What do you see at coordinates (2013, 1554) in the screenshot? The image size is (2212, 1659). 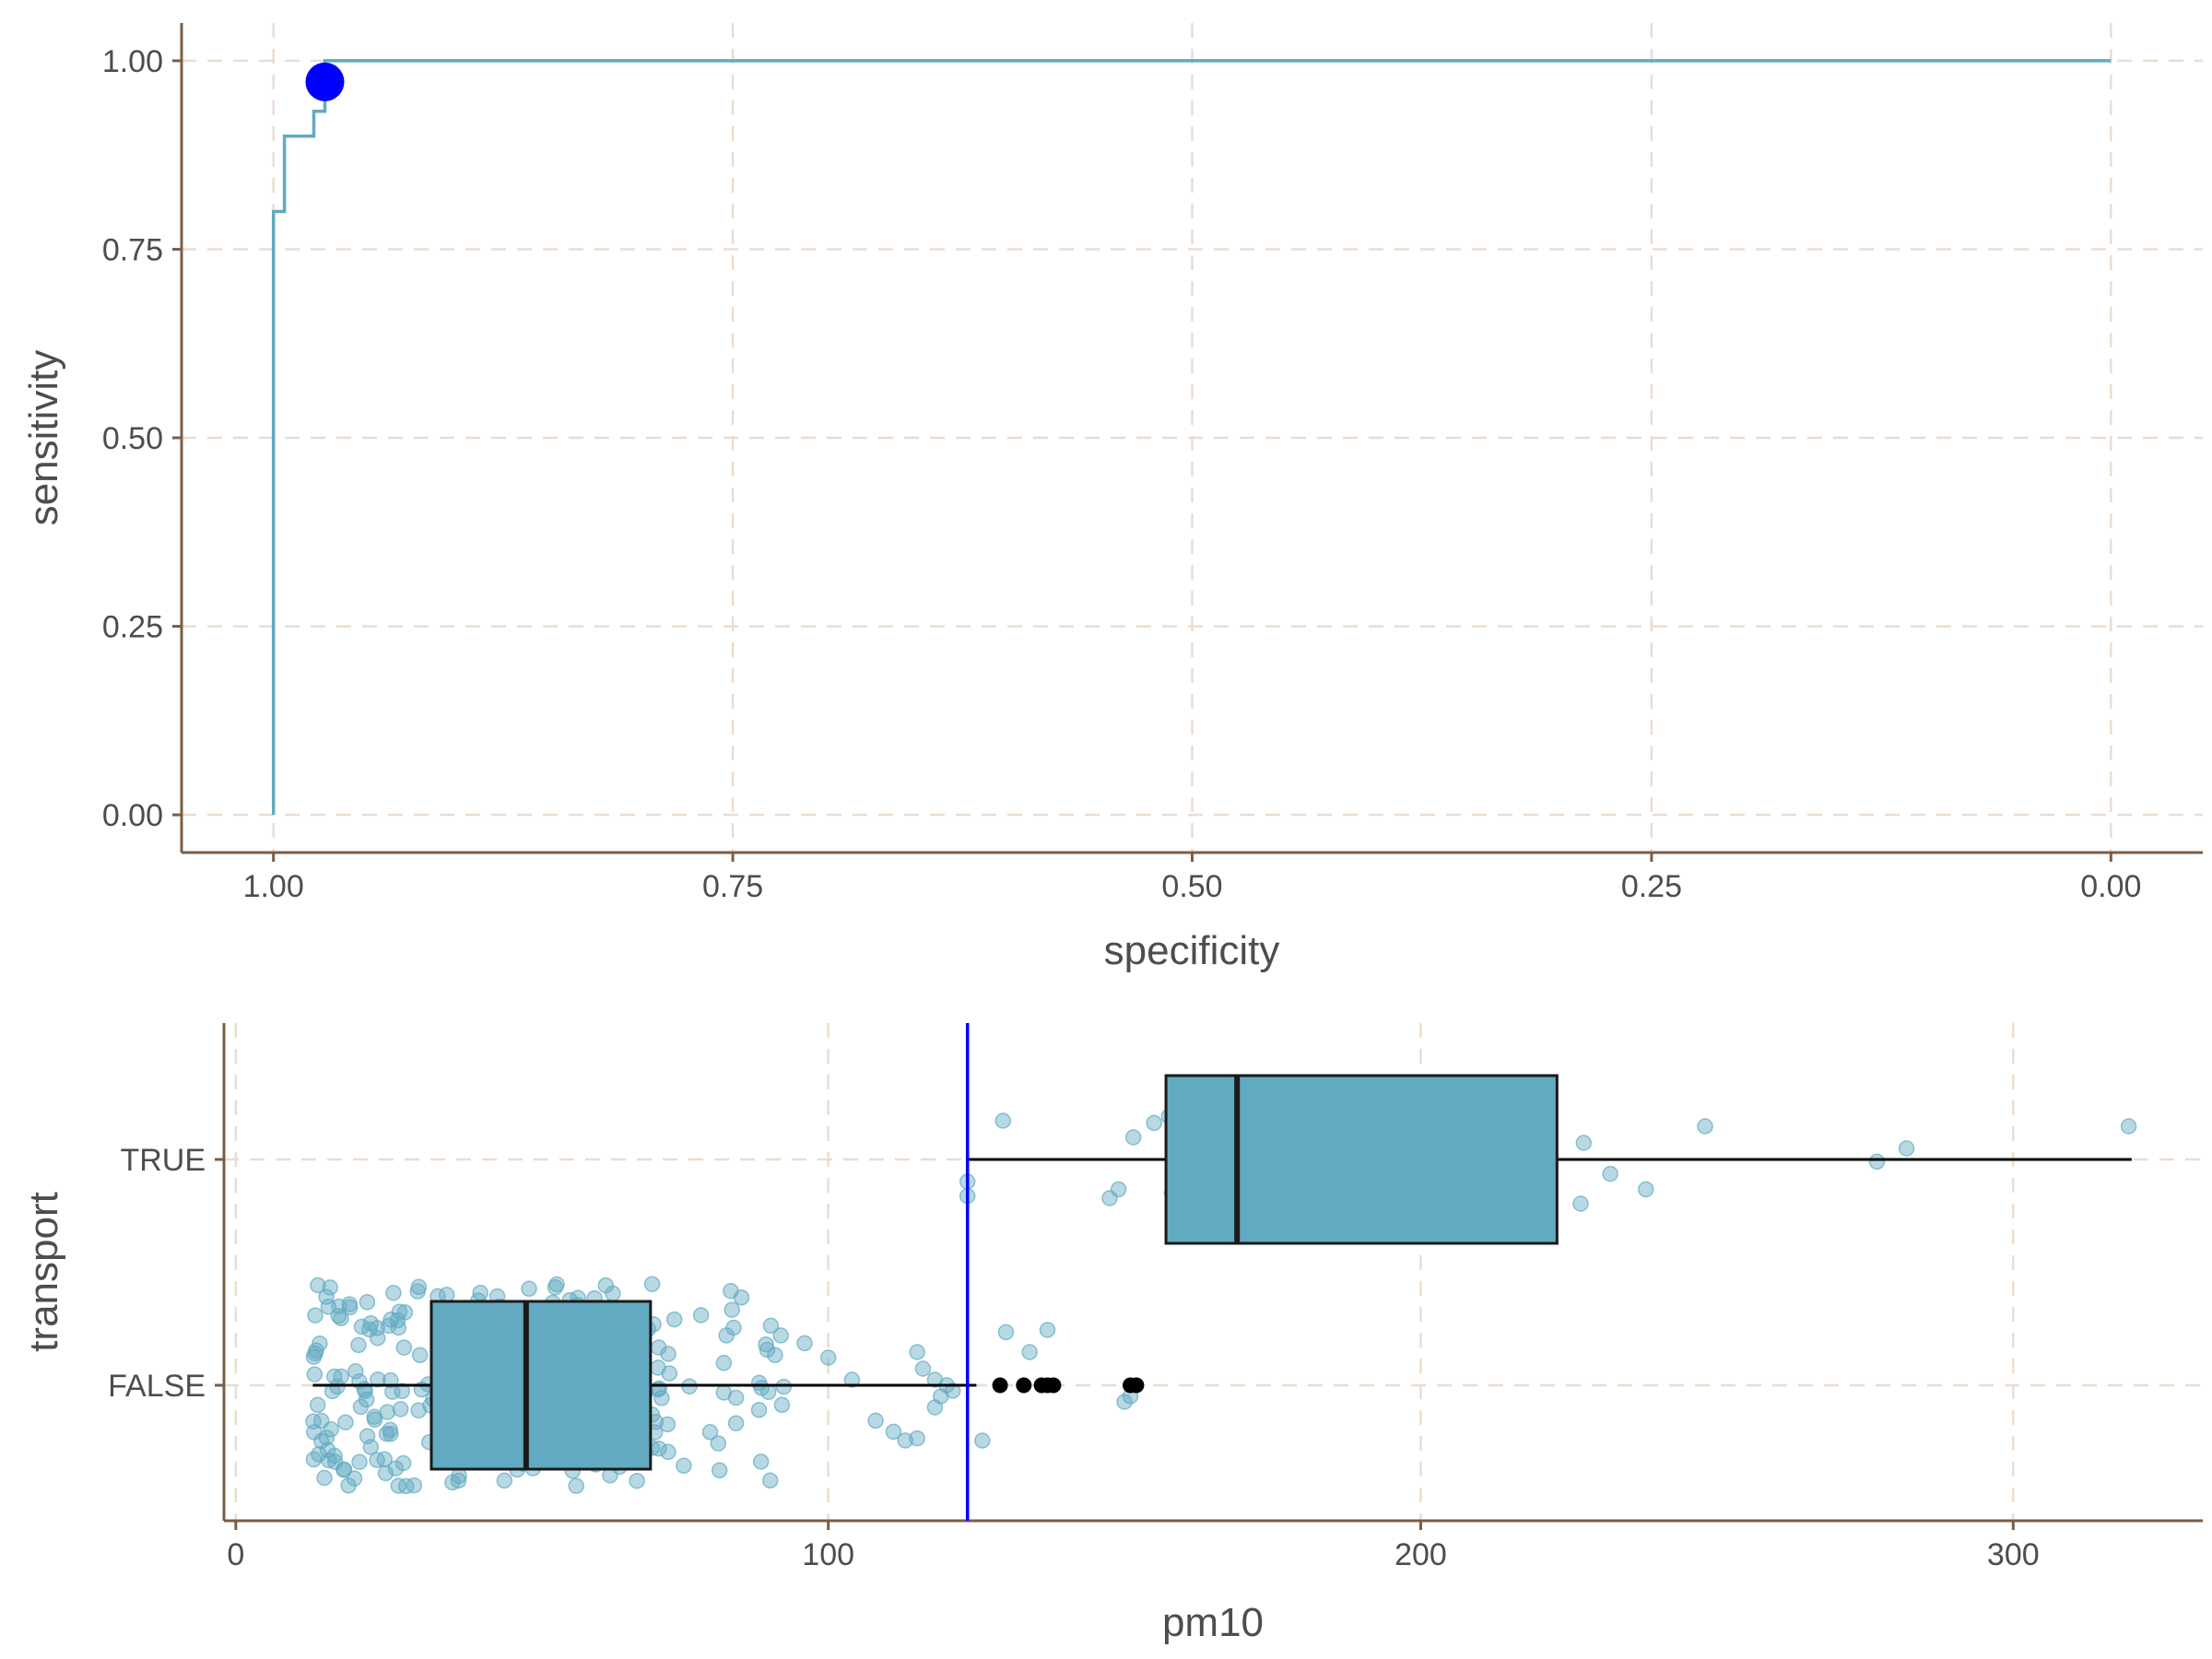 I see `box-x-tick-label: 300` at bounding box center [2013, 1554].